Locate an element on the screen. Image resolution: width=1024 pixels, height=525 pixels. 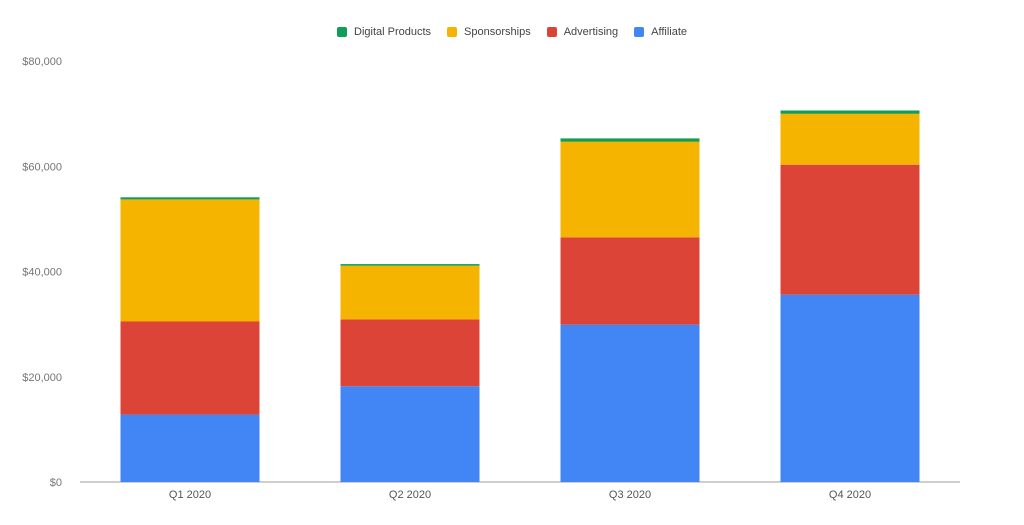
legend-item-digital-products: Digital Products is located at coordinates (384, 32).